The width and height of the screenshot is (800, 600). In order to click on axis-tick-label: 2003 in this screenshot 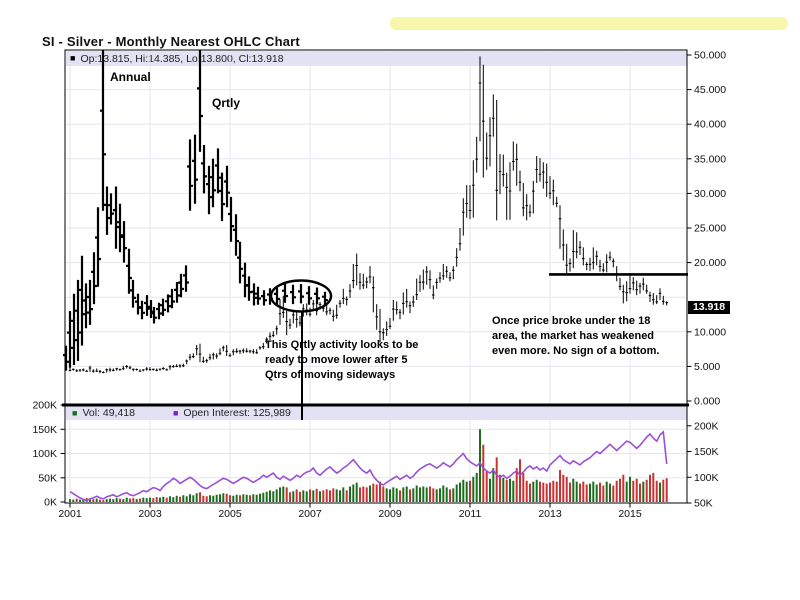, I will do `click(150, 514)`.